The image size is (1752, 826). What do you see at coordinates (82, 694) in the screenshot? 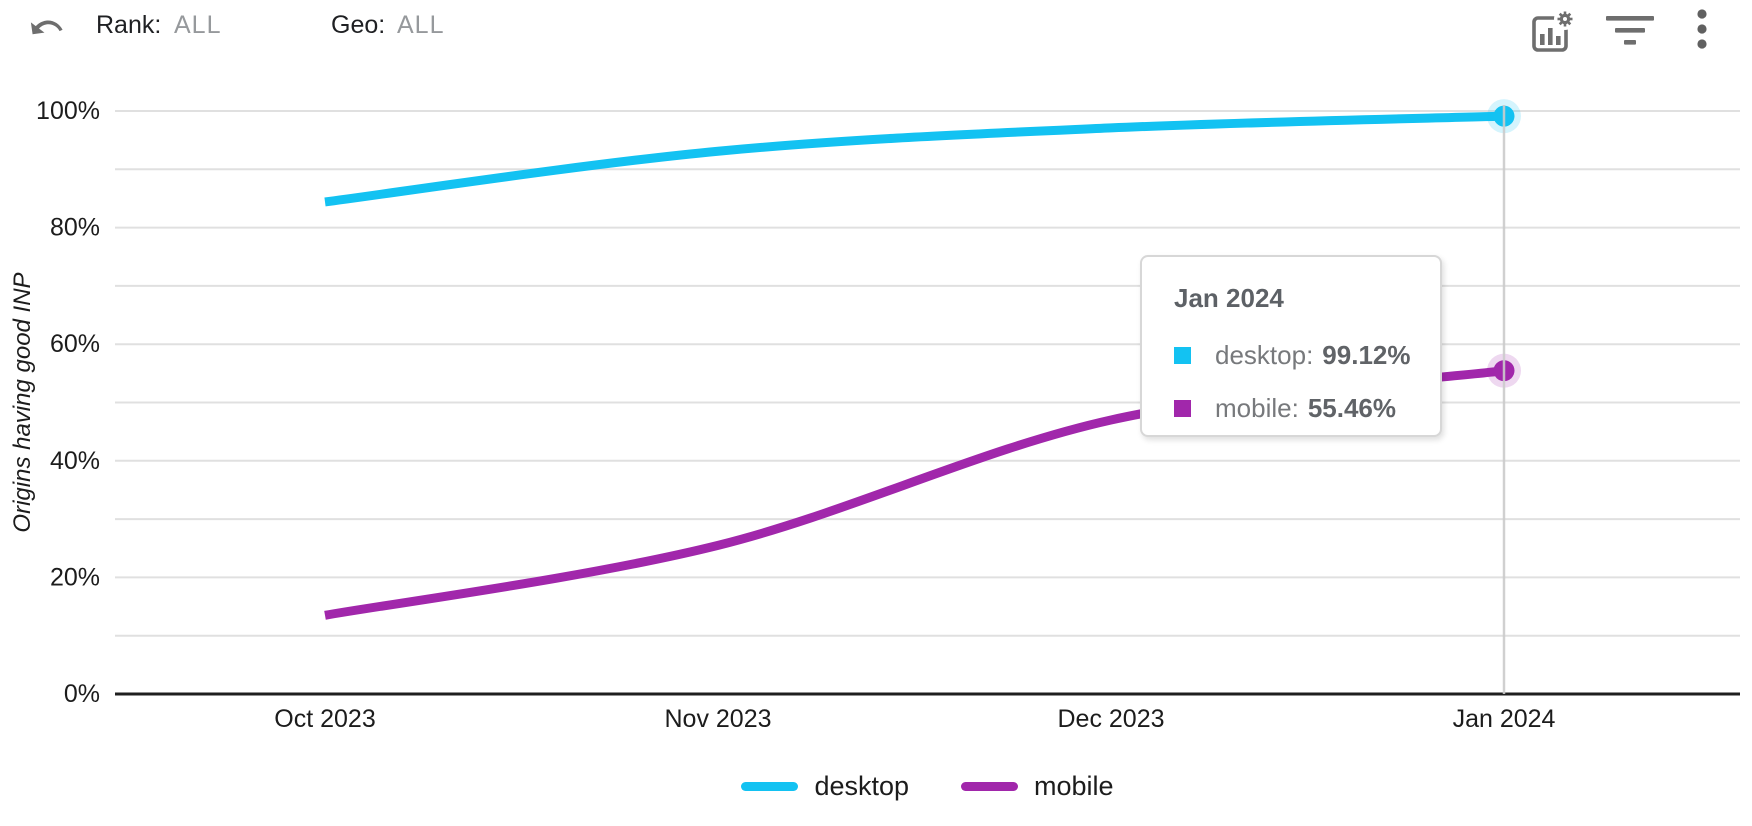
I see `y-tick-label: 0%` at bounding box center [82, 694].